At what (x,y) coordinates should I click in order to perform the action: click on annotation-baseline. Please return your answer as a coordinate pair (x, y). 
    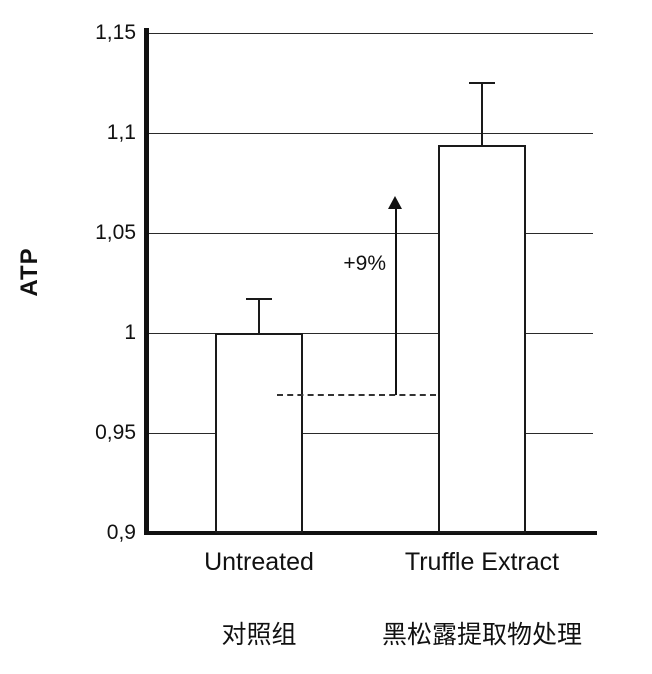
    Looking at the image, I should click on (356, 395).